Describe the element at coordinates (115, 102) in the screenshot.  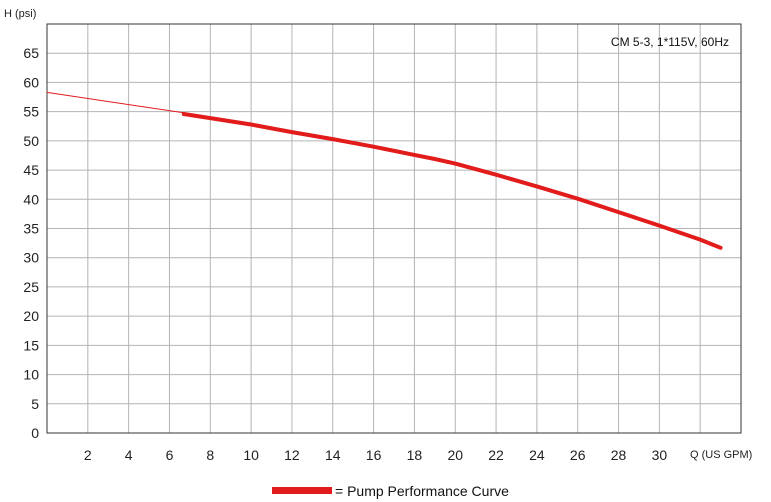
I see `pump-curve-extension-line` at that location.